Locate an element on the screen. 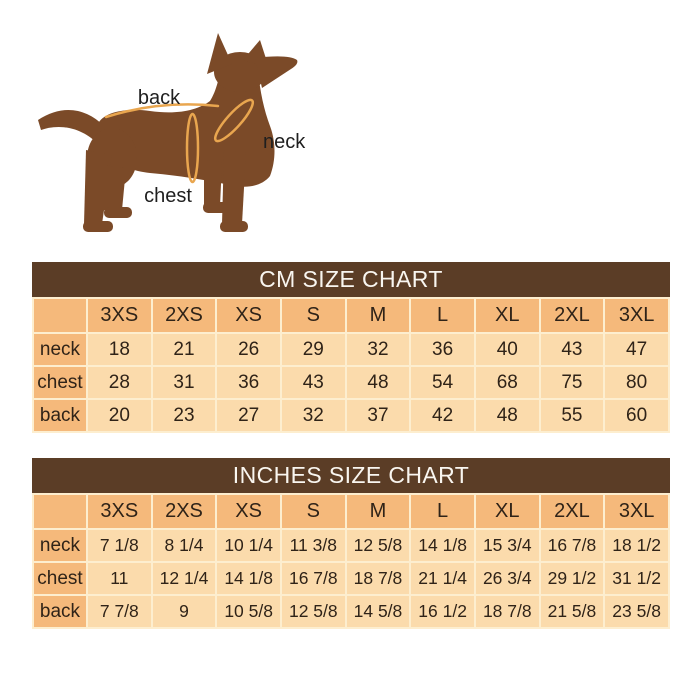  size-value-cell: 31 1/2 is located at coordinates (636, 578).